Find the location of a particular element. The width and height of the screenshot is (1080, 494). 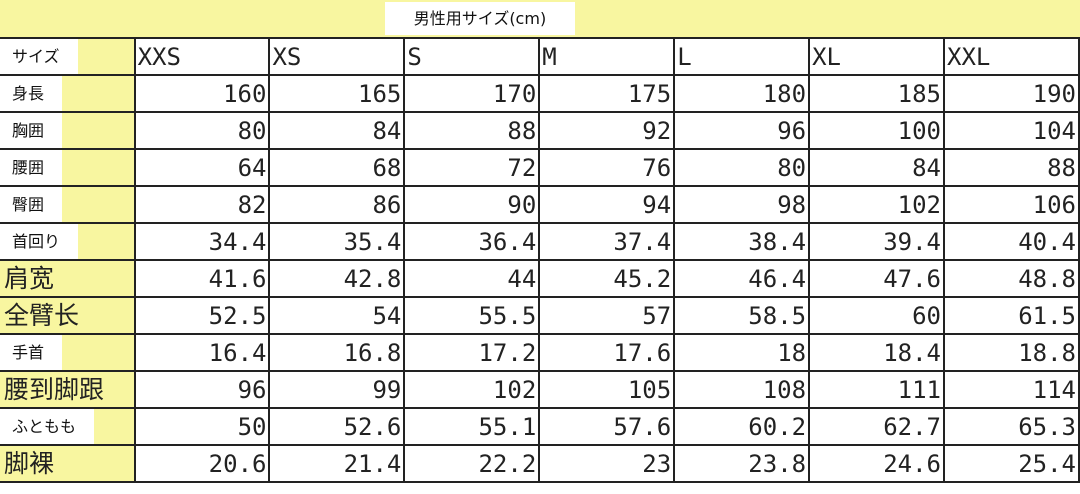

value-cell: 86 is located at coordinates (337, 204).